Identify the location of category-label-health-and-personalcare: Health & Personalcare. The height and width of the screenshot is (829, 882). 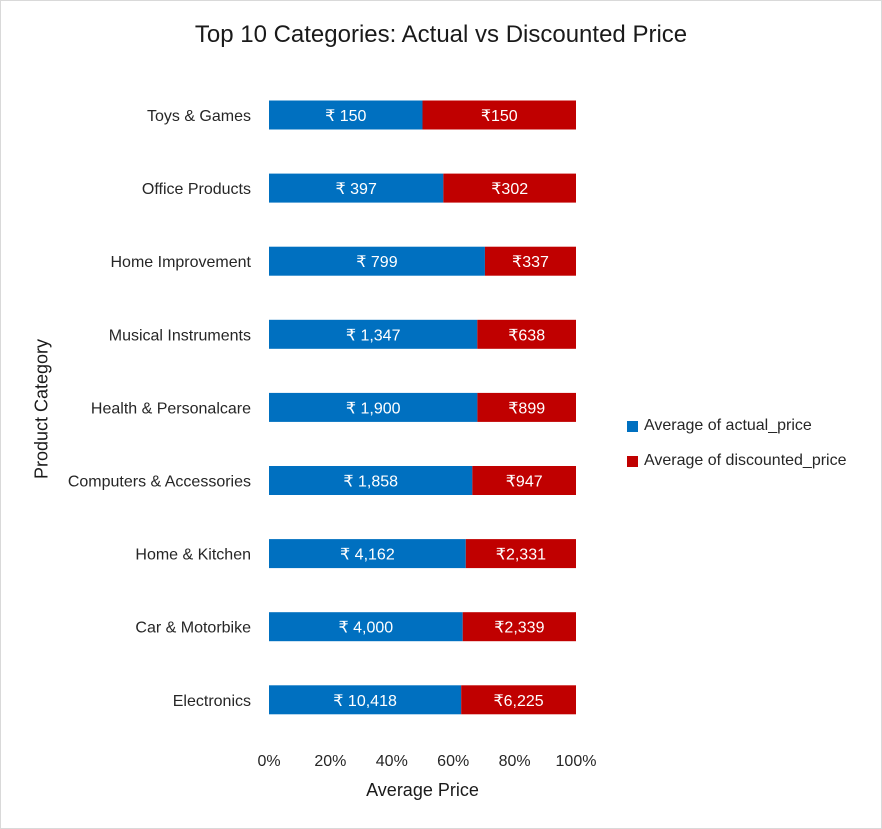
(171, 408).